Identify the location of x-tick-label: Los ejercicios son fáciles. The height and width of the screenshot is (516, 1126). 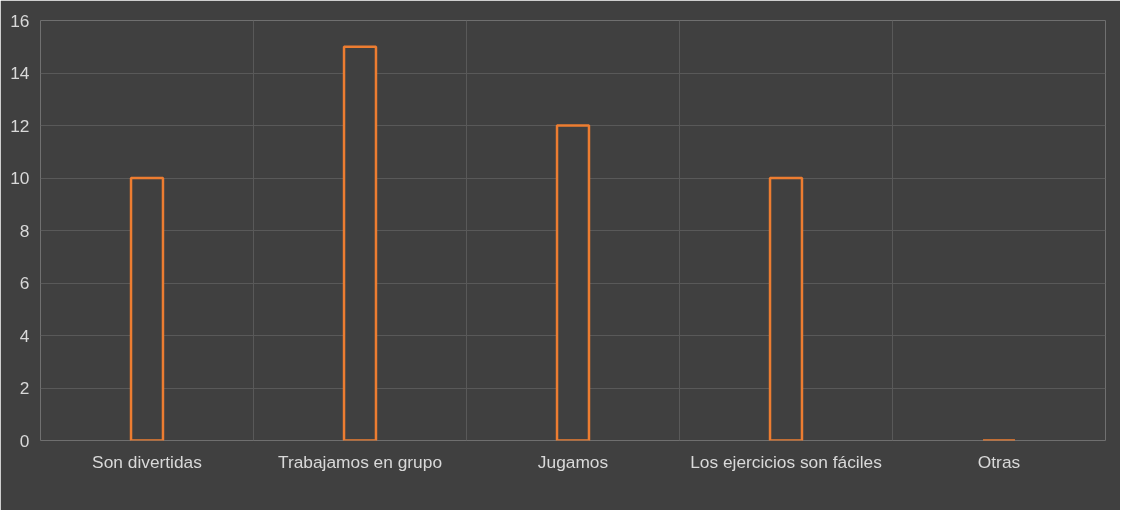
(786, 461).